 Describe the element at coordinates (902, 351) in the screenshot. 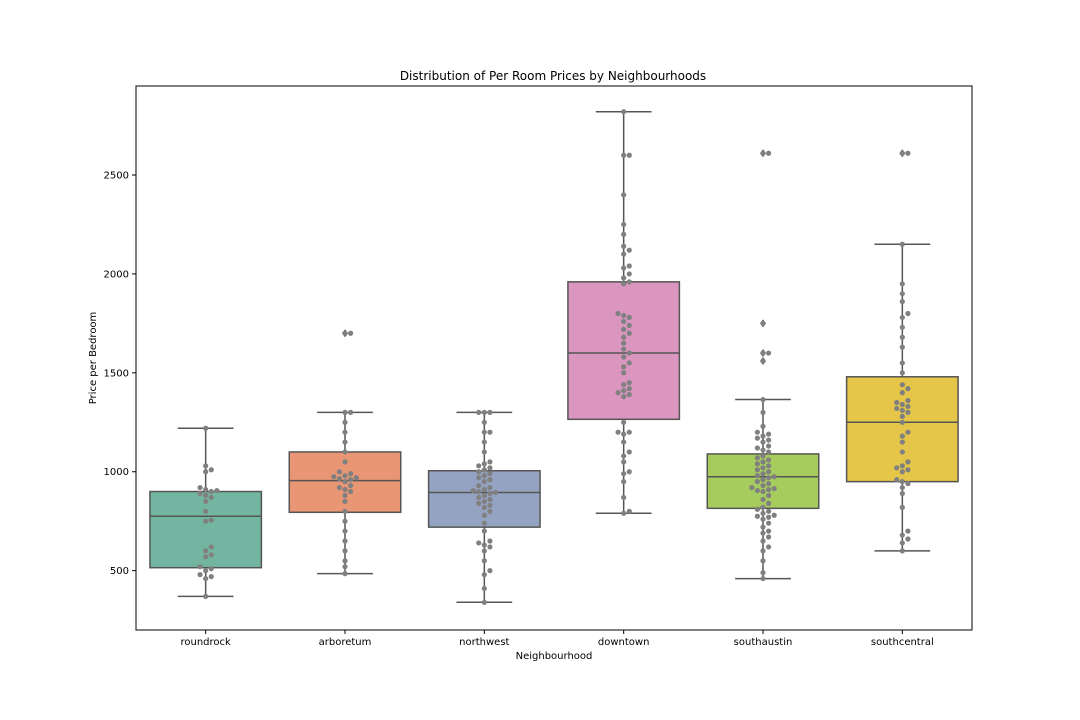

I see `box-southcentral` at that location.